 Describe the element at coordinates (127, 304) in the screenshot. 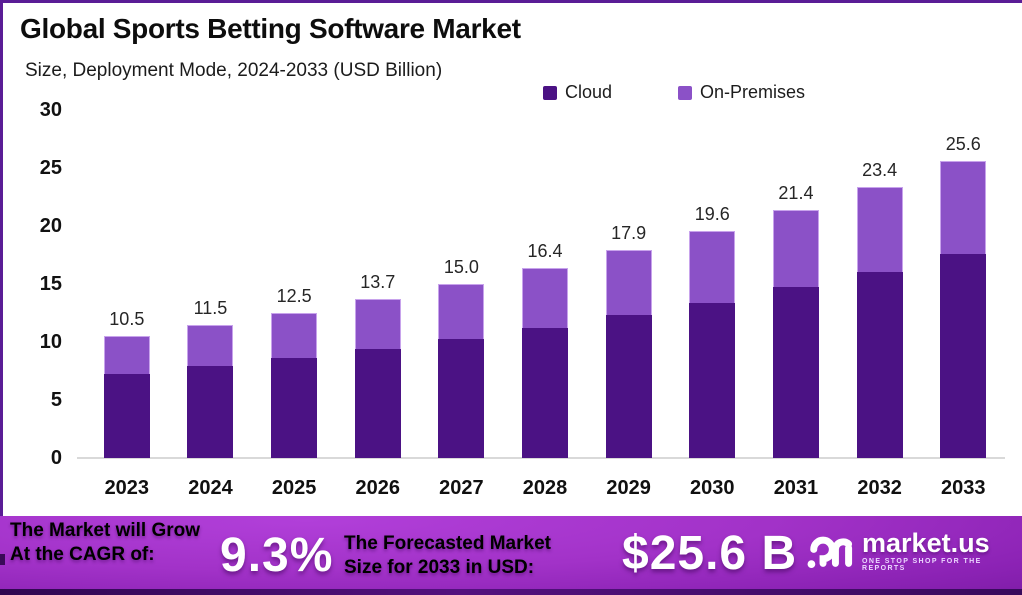

I see `bar-group-2023: 10.5 2023` at that location.